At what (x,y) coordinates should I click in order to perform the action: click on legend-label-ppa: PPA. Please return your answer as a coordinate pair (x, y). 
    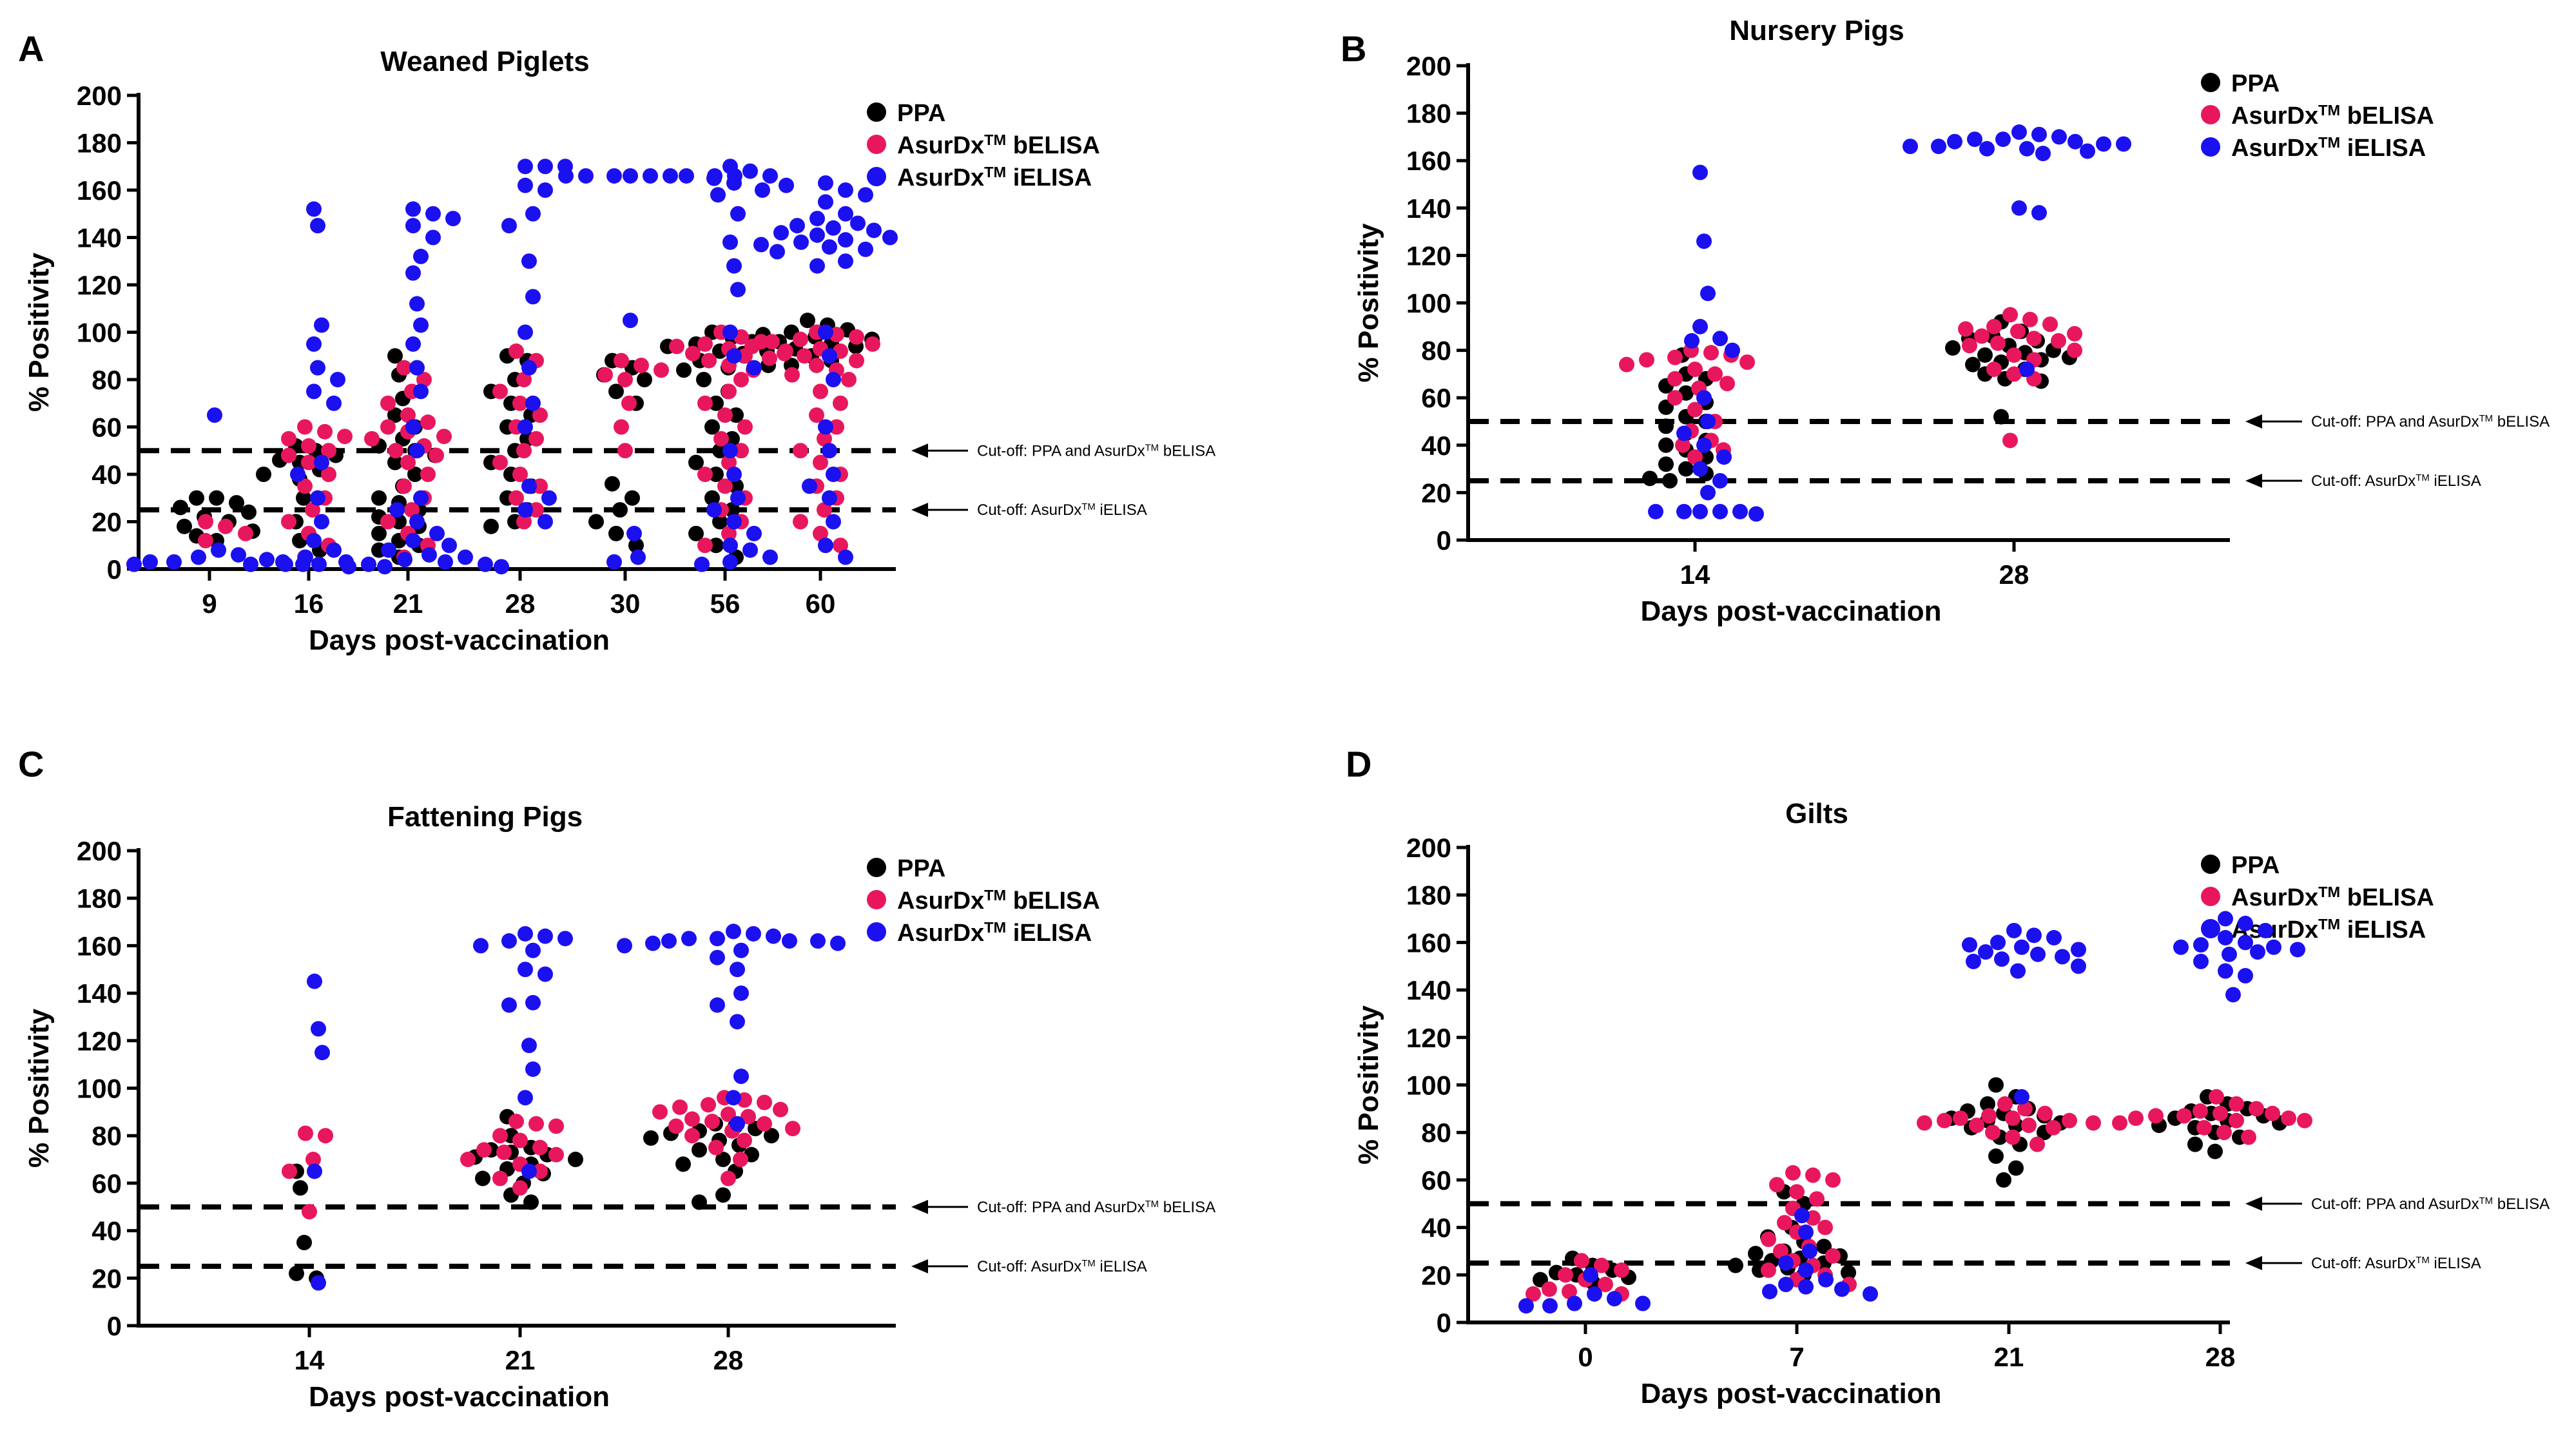
    Looking at the image, I should click on (2255, 84).